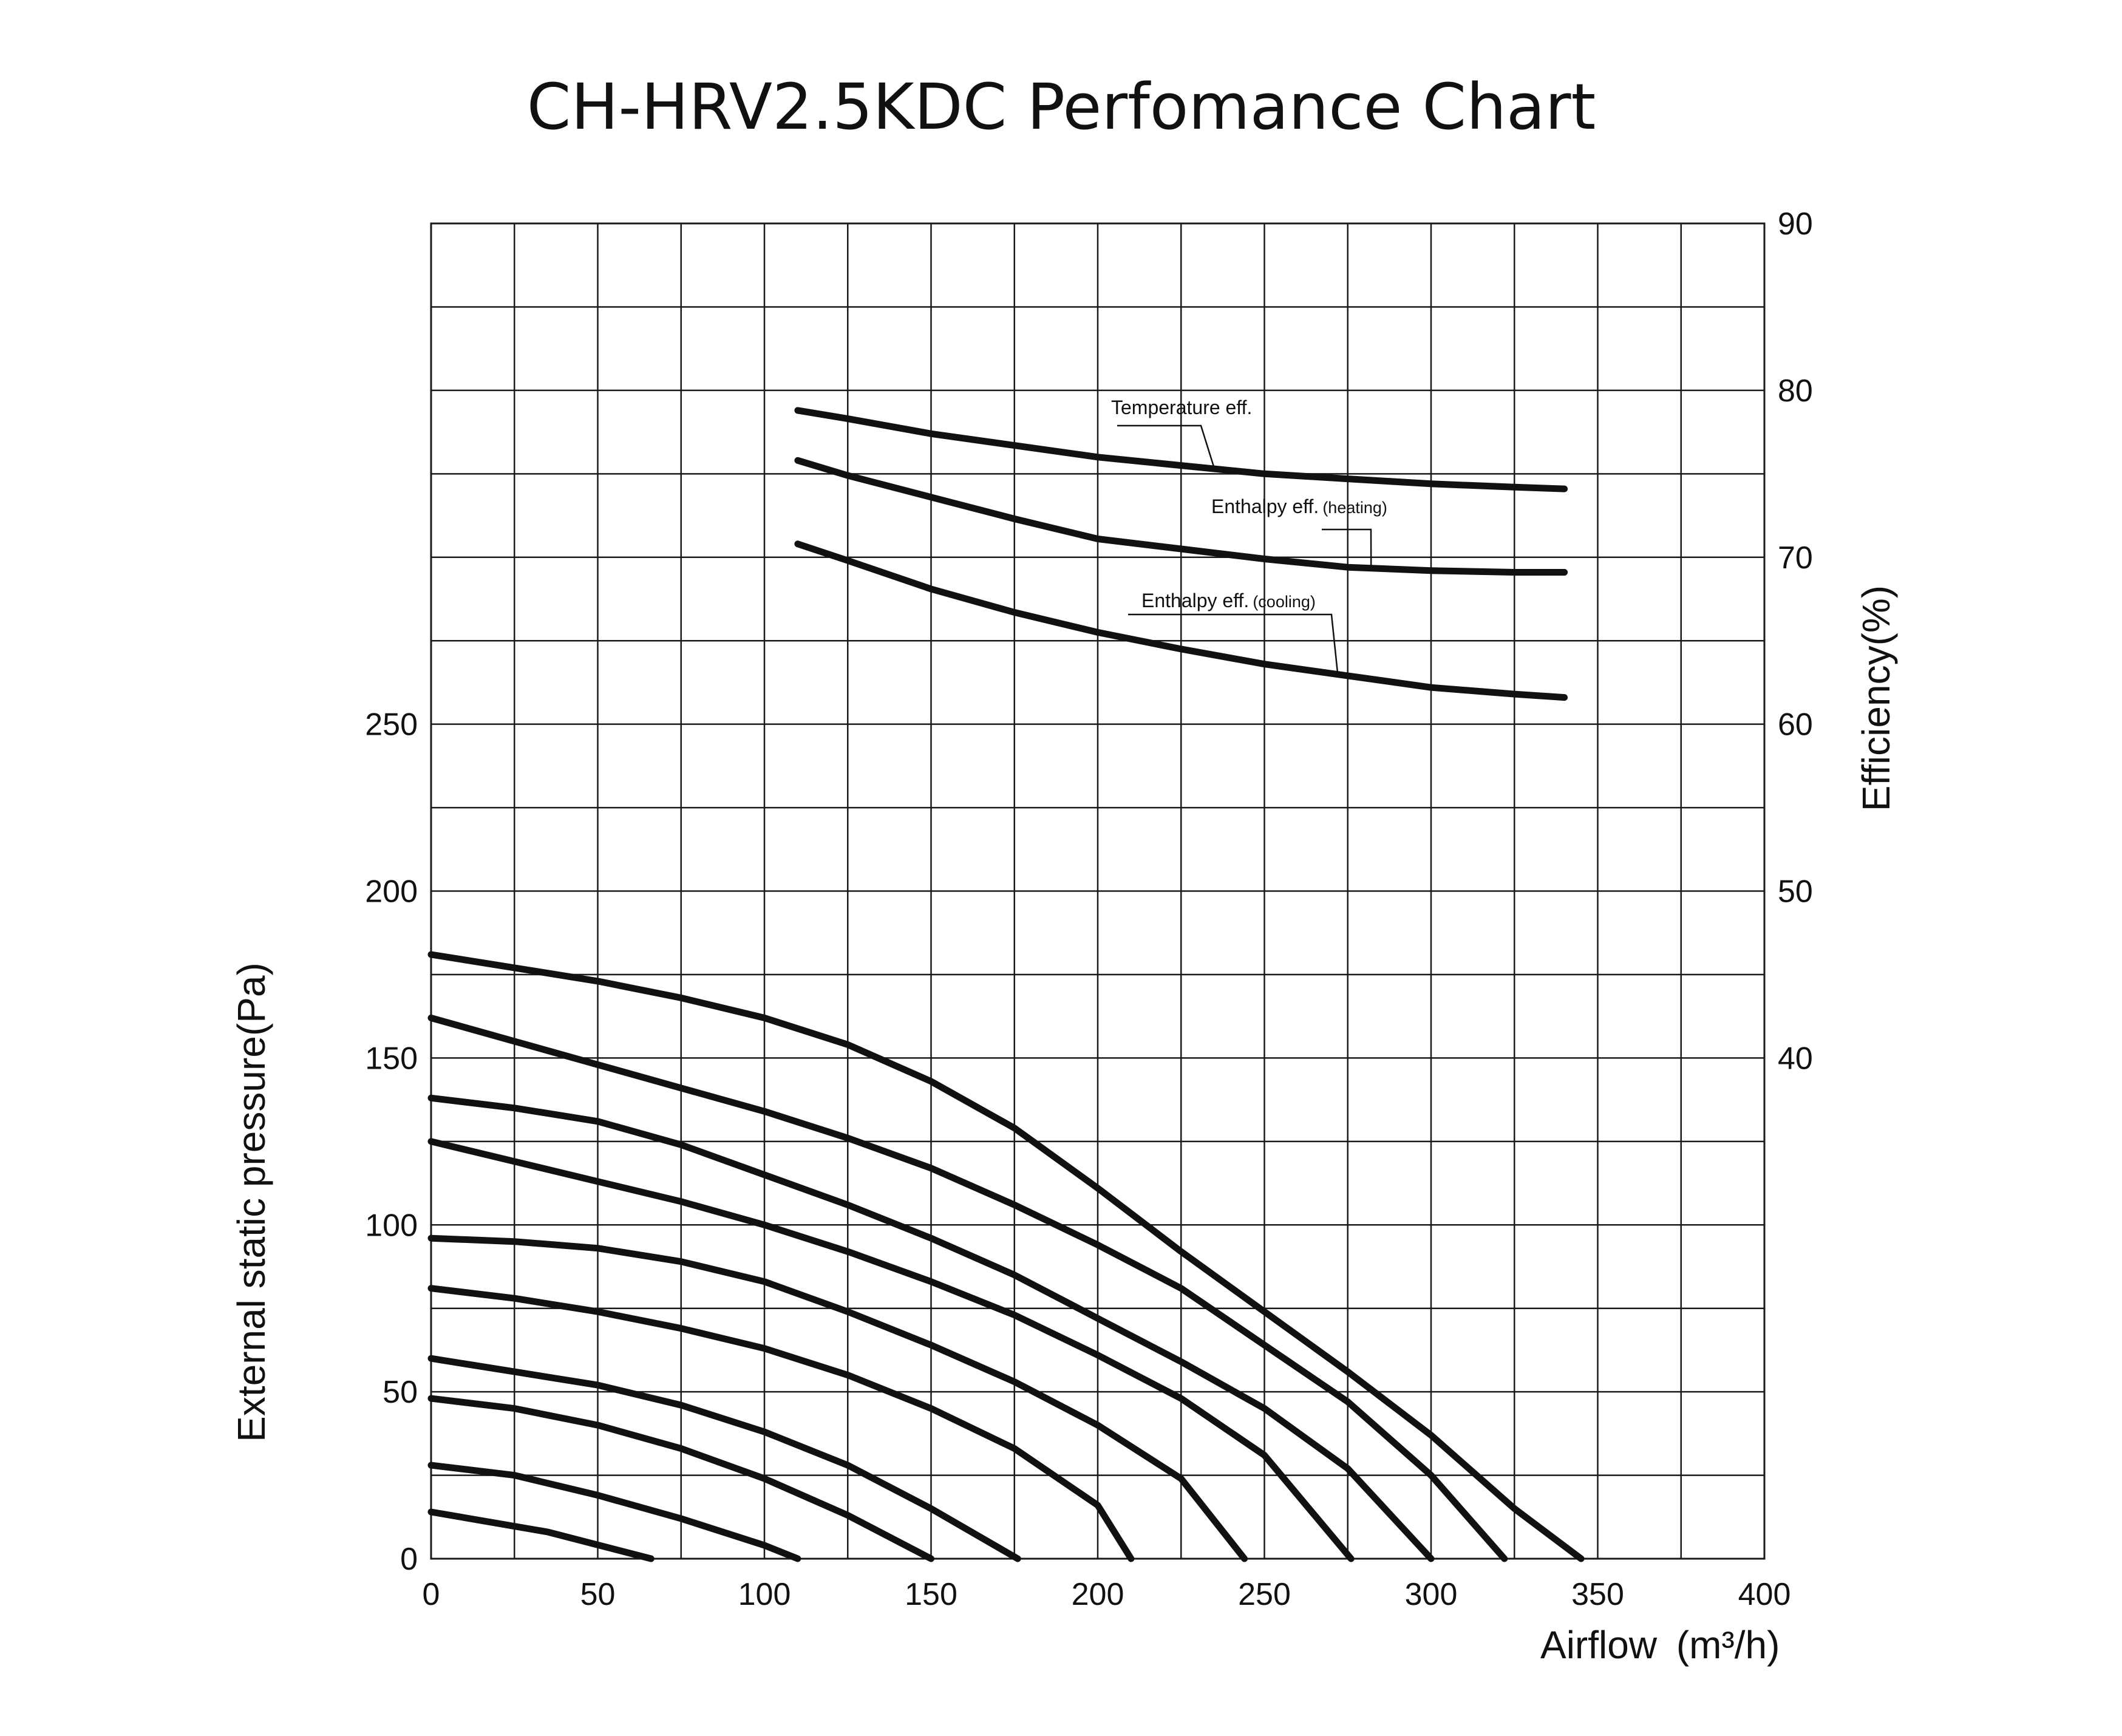 The height and width of the screenshot is (1736, 2122). I want to click on annotation-label-suffix: (heating), so click(1354, 508).